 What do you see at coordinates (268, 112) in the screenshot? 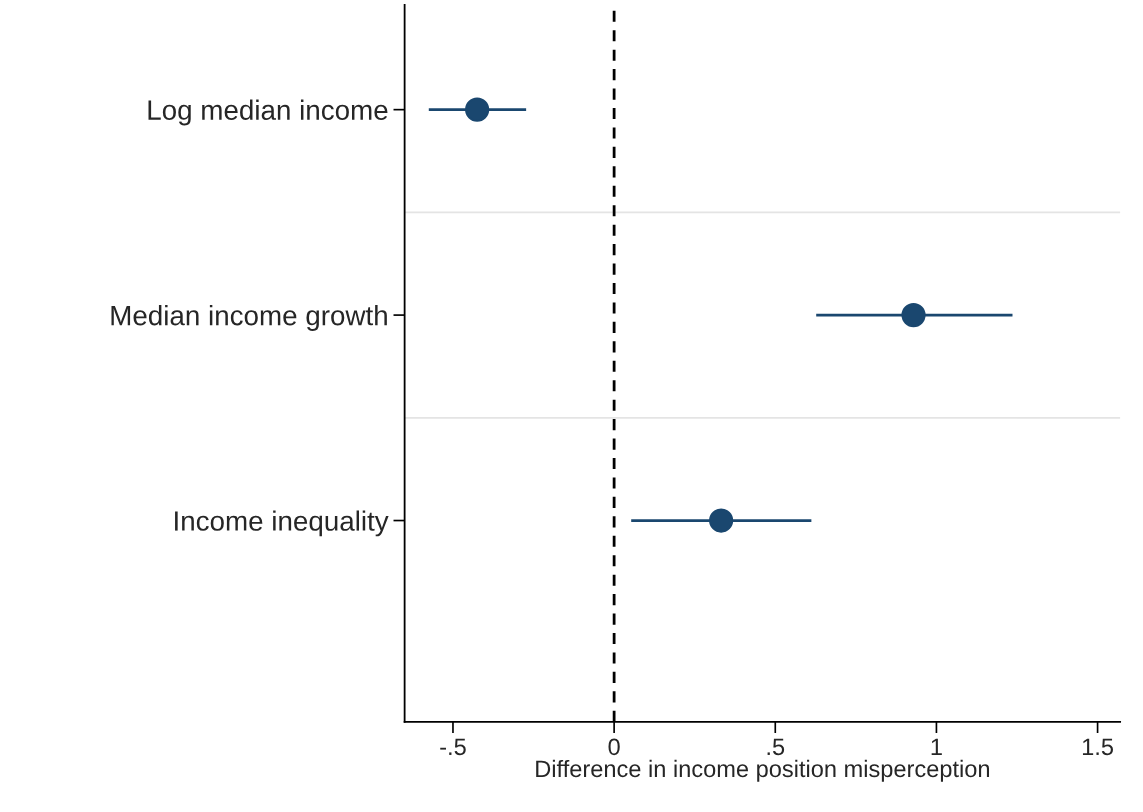
I see `y-tick-label: Log median income` at bounding box center [268, 112].